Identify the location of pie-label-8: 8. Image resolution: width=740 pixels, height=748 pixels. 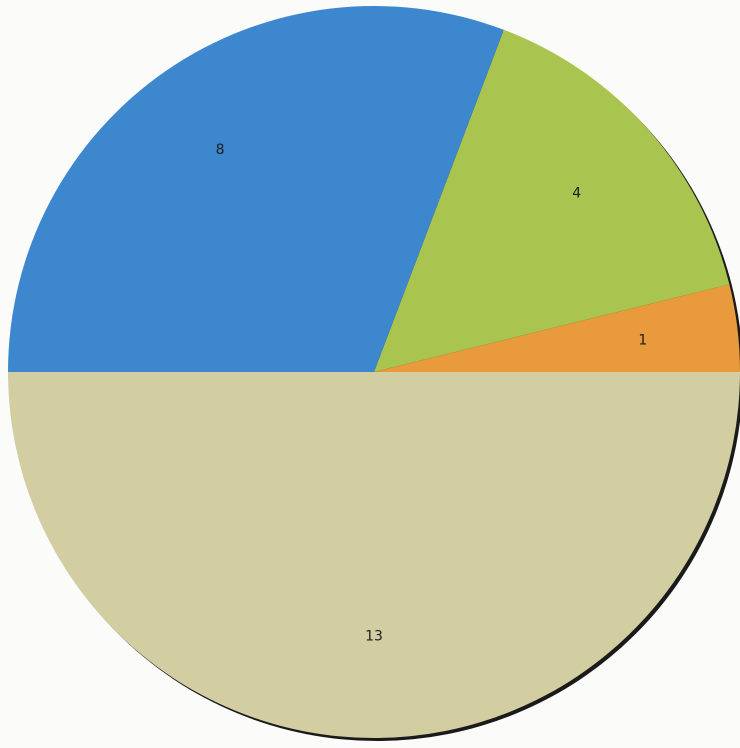
(220, 150).